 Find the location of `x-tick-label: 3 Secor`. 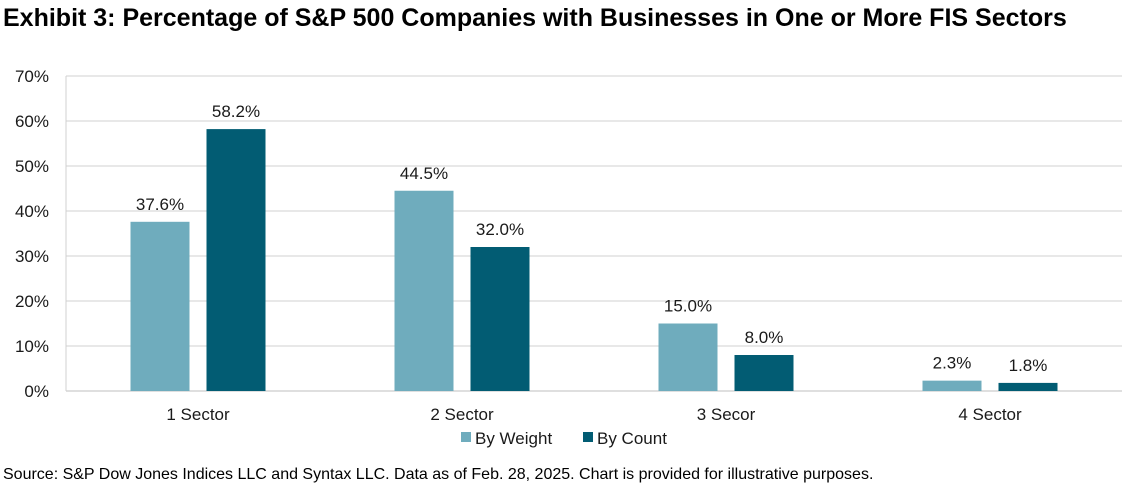

x-tick-label: 3 Secor is located at coordinates (726, 414).